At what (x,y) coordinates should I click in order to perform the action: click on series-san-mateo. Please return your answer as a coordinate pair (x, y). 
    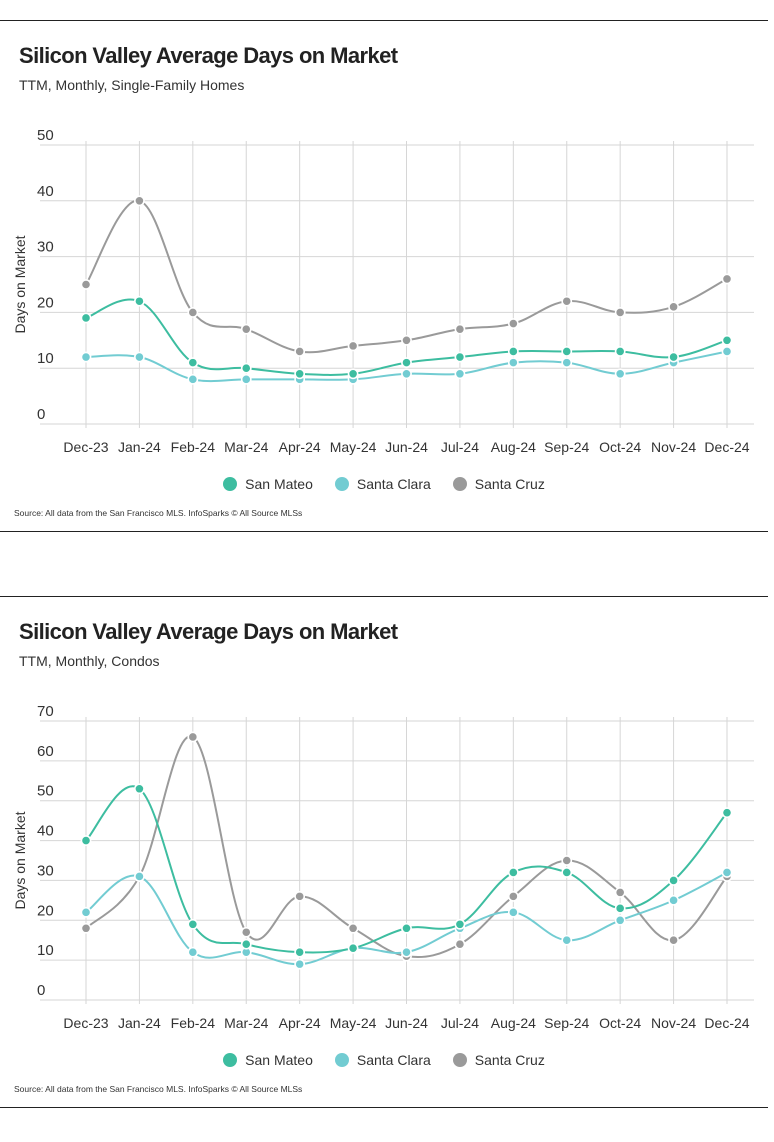
    Looking at the image, I should click on (406, 337).